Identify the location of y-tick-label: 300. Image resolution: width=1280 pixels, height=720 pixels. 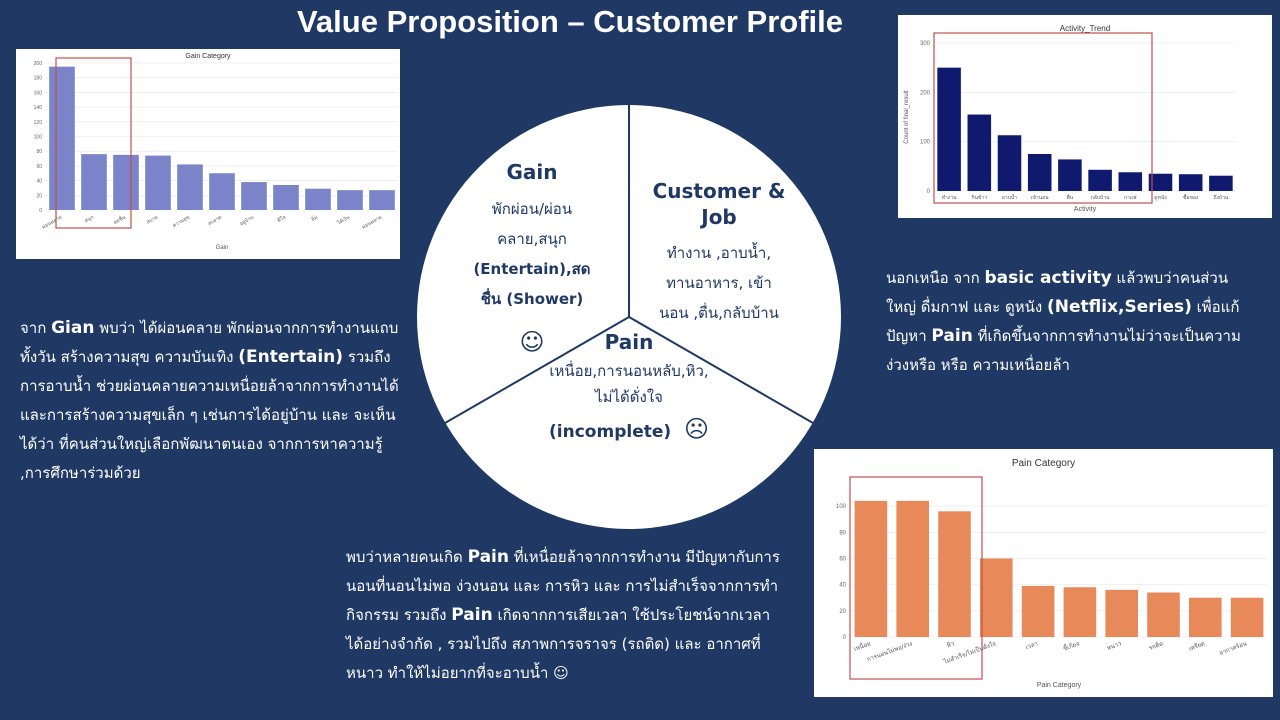
(925, 44).